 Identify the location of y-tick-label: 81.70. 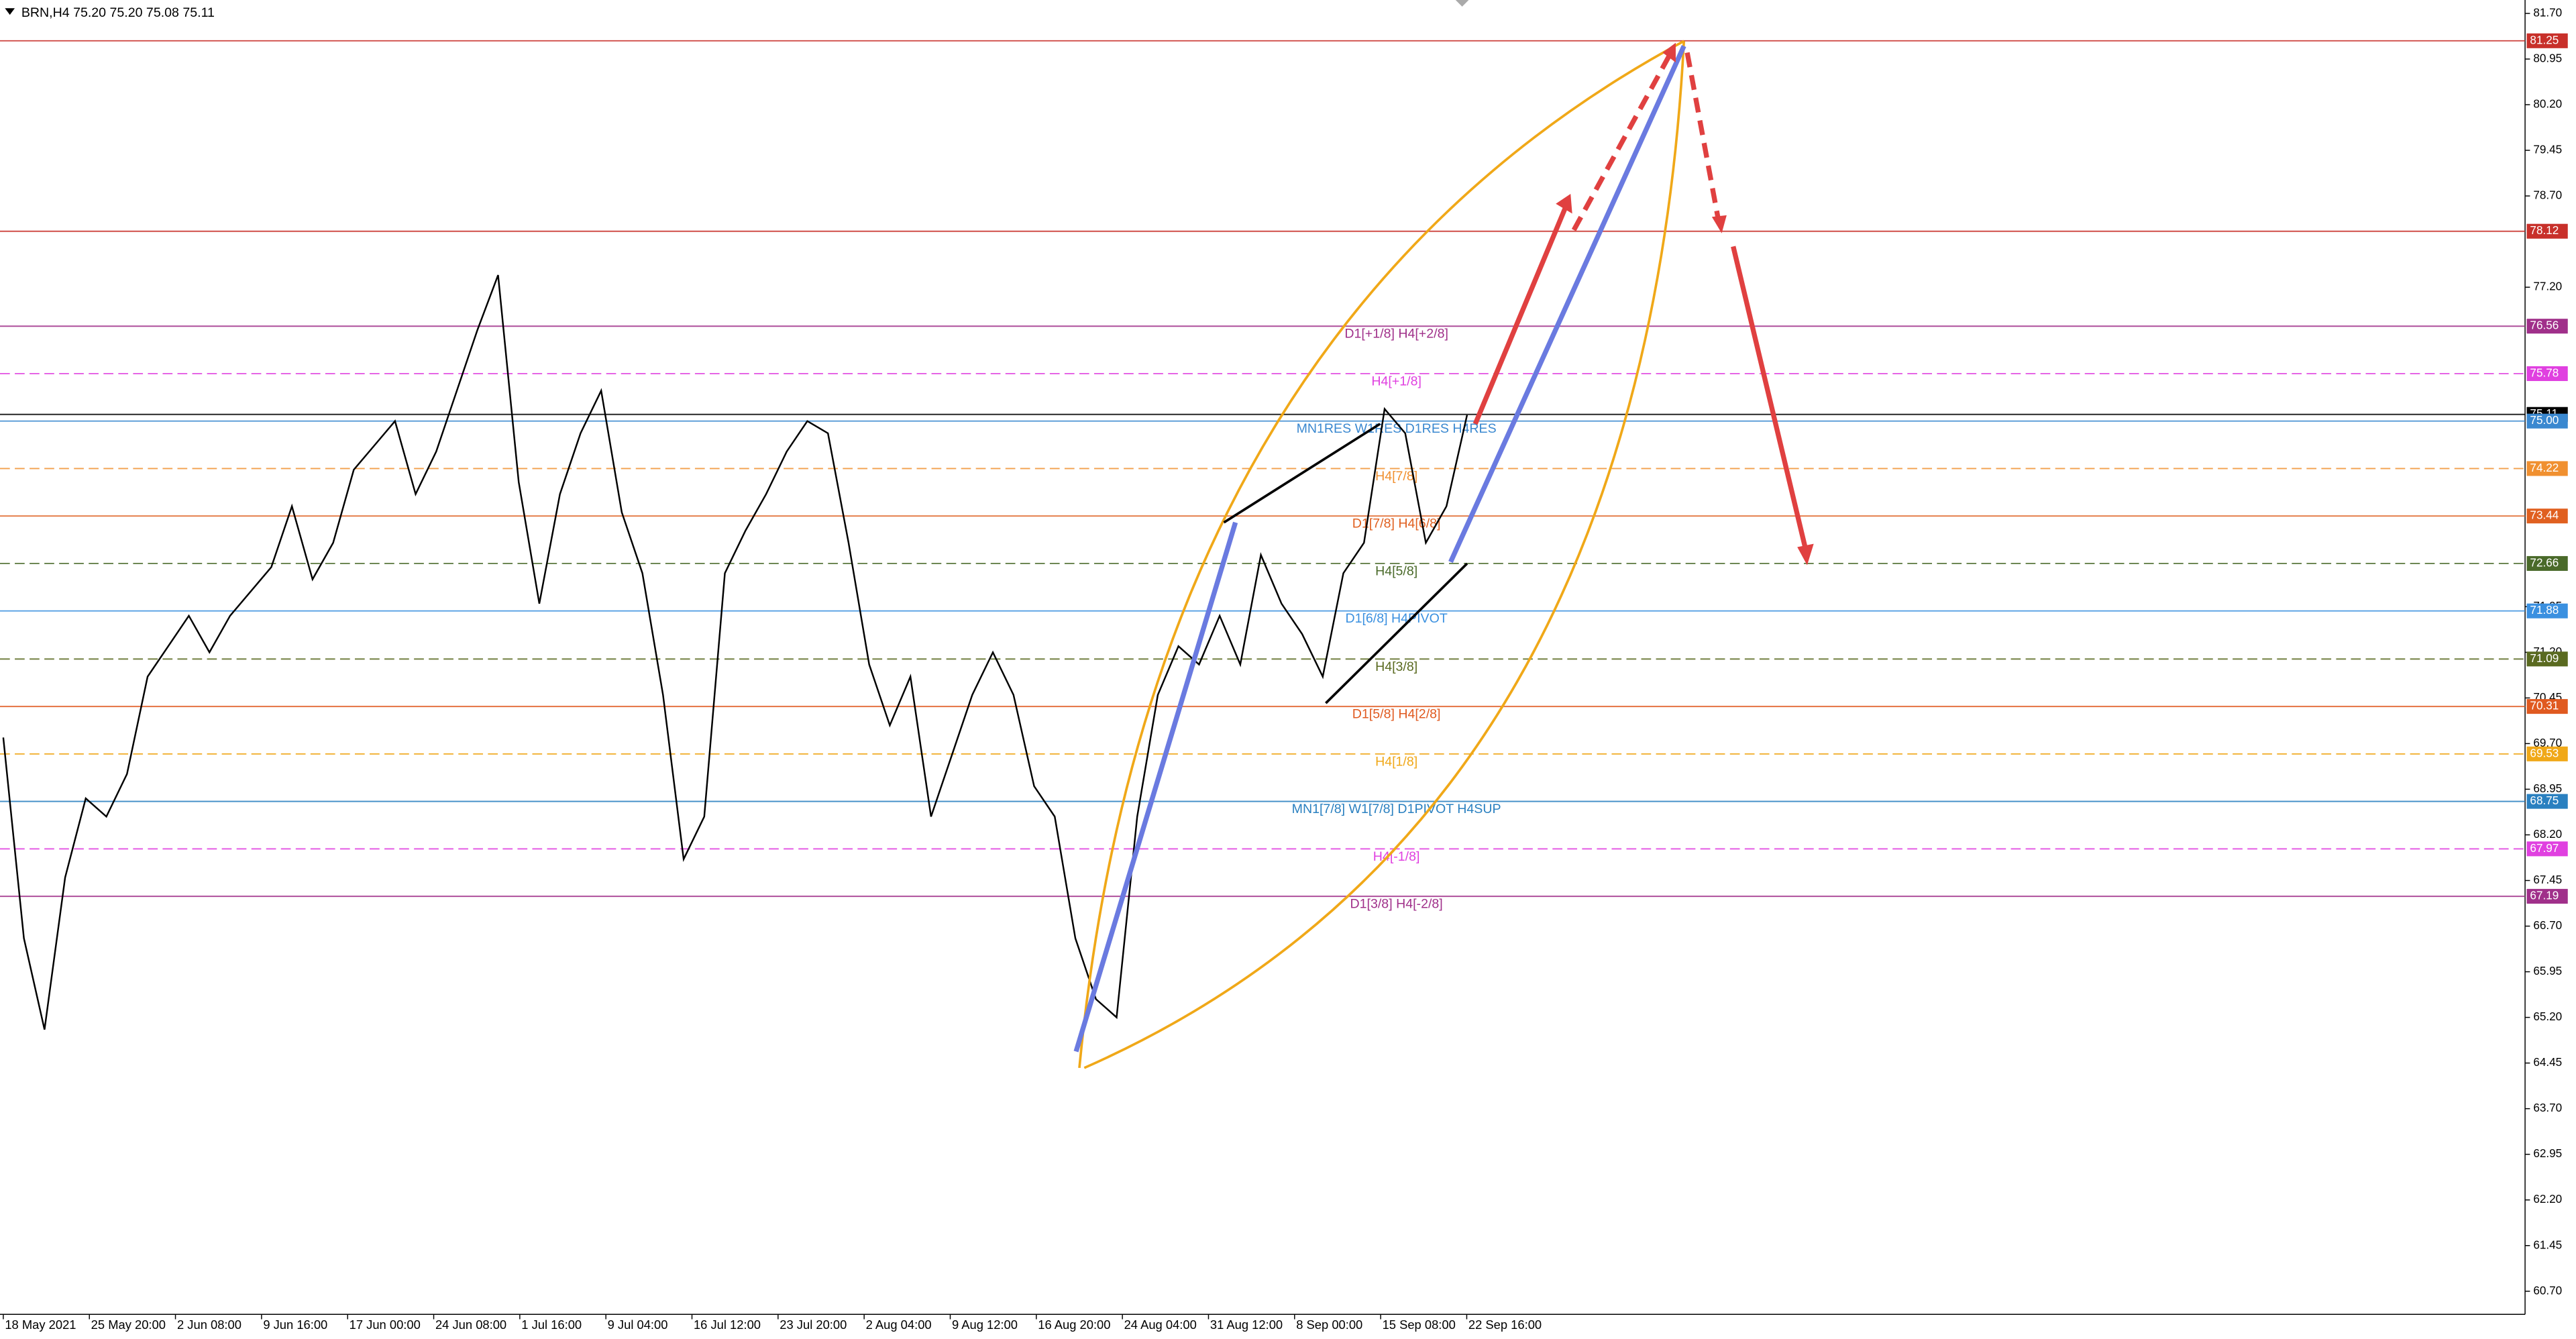
(2547, 12).